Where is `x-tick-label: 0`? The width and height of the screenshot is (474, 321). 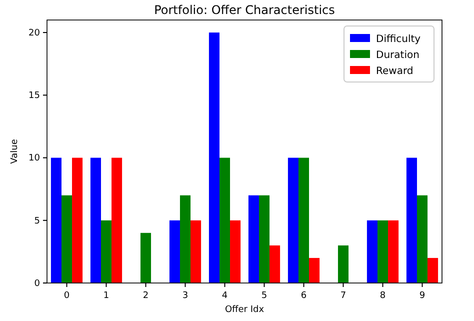
x-tick-label: 0 is located at coordinates (67, 296).